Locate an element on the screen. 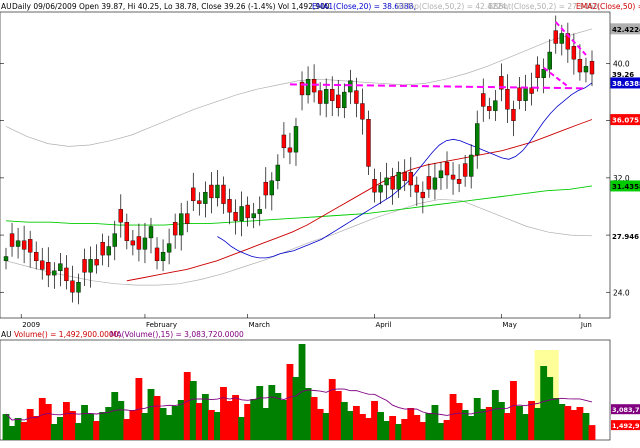 This screenshot has height=448, width=640. price-tag-label: 42.4224 is located at coordinates (626, 30).